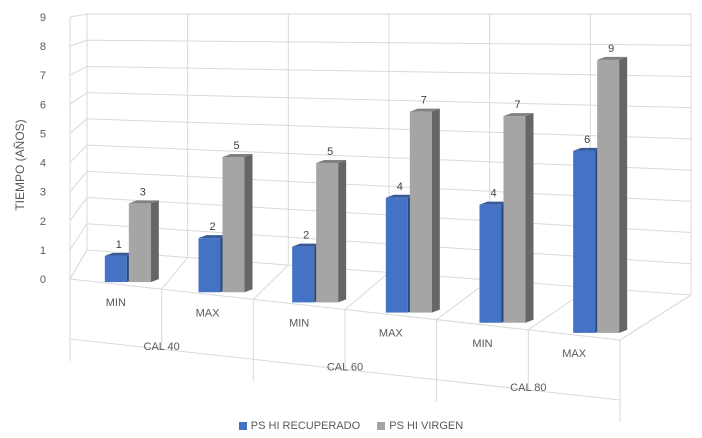 The width and height of the screenshot is (702, 438). Describe the element at coordinates (345, 368) in the screenshot. I see `x-group-label: CAL 60` at that location.